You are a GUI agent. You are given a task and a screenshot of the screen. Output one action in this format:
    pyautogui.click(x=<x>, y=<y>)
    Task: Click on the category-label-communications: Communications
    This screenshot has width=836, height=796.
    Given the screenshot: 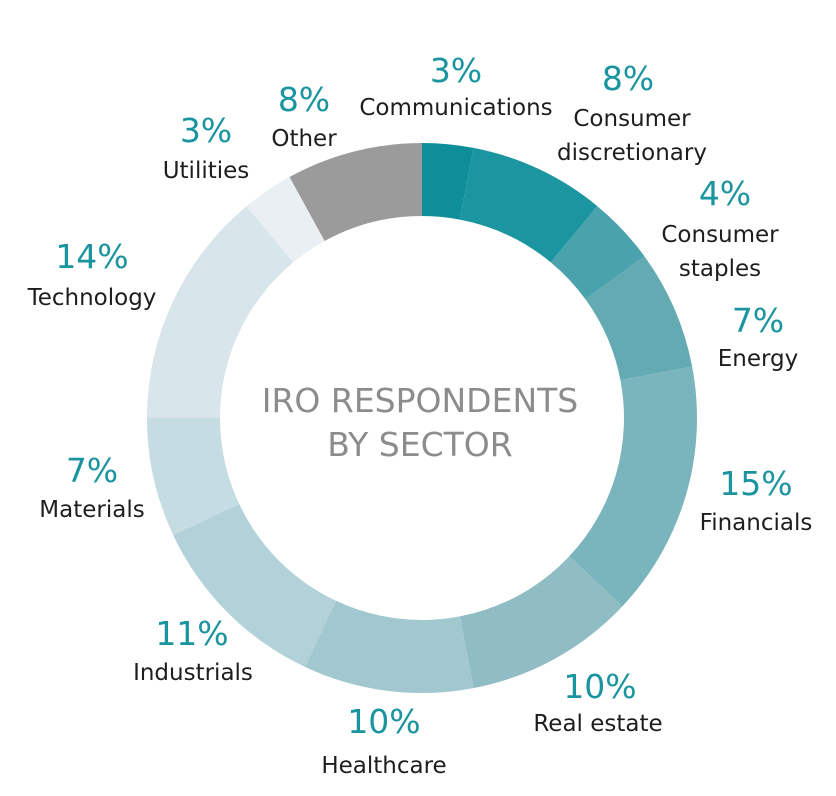 What is the action you would take?
    pyautogui.click(x=455, y=108)
    